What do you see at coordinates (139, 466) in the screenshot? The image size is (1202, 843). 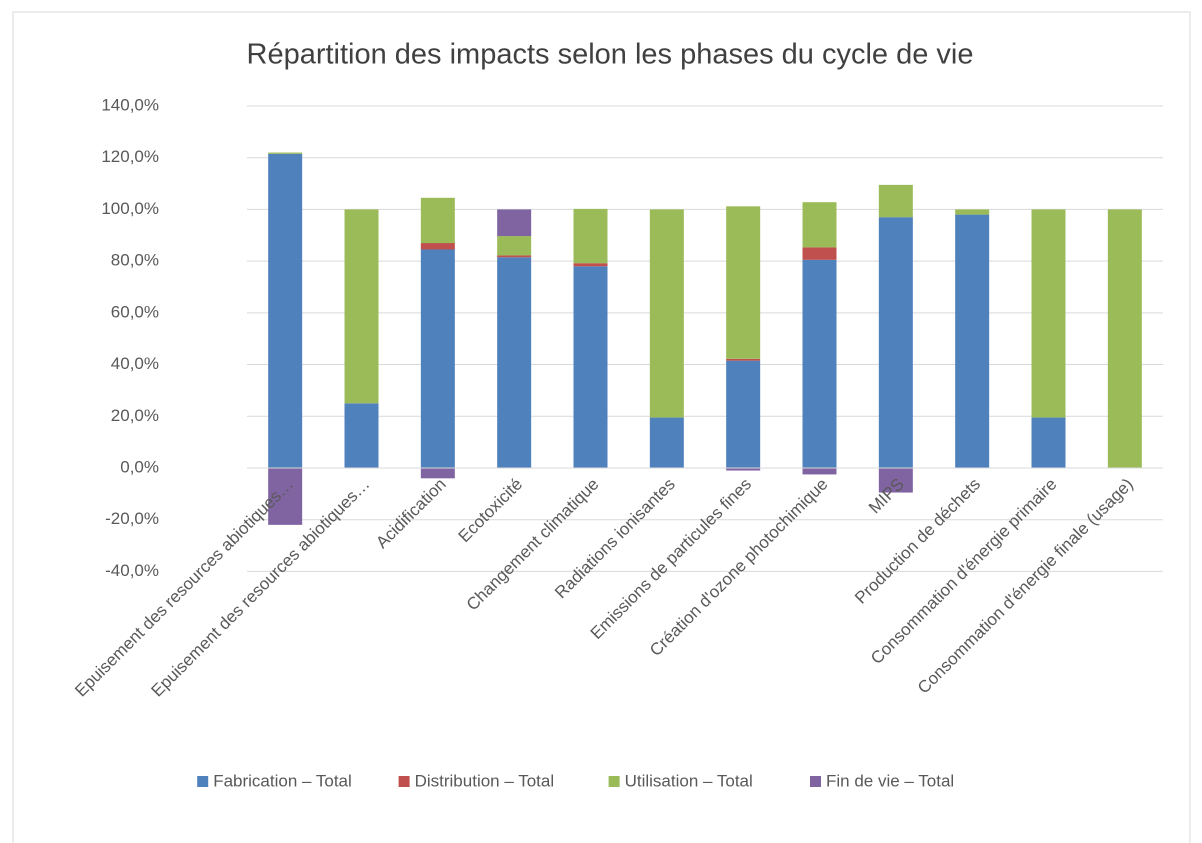 I see `y-tick-label: 0,0%` at bounding box center [139, 466].